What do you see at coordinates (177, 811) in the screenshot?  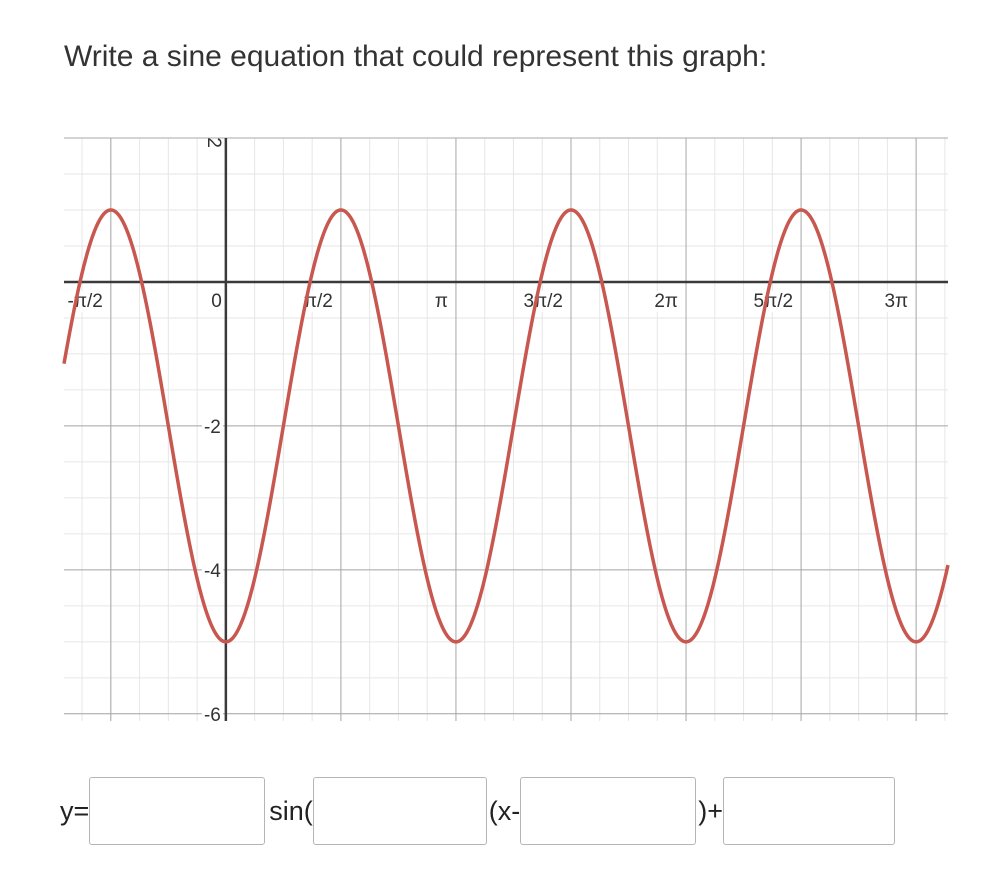 I see `amplitude-input` at bounding box center [177, 811].